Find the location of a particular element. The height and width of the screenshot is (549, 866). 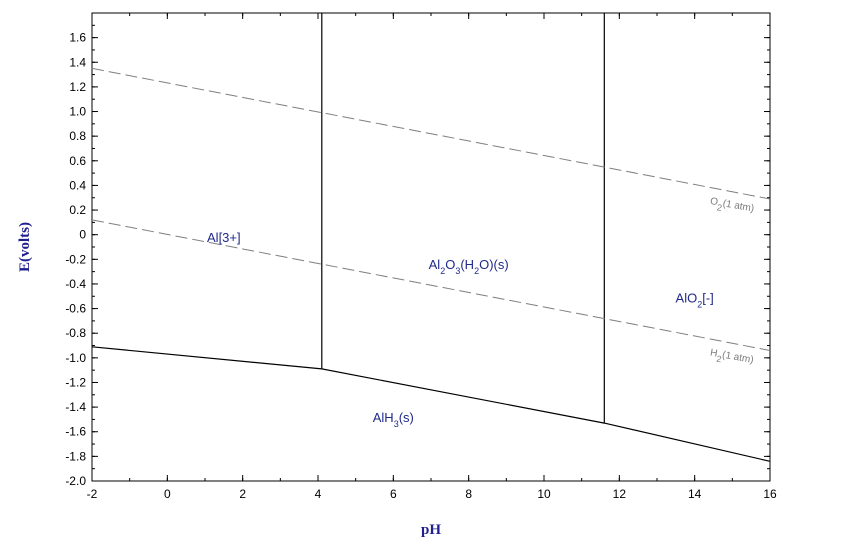

y-tick-label: 0.4 is located at coordinates (77, 185).